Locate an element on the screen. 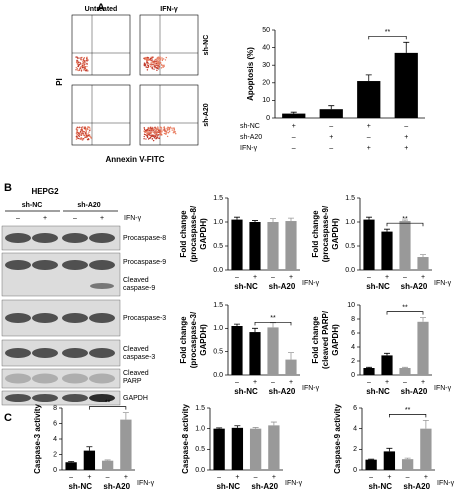 This screenshot has height=500, width=470. y-tick-label: 0.5 is located at coordinates (218, 352).